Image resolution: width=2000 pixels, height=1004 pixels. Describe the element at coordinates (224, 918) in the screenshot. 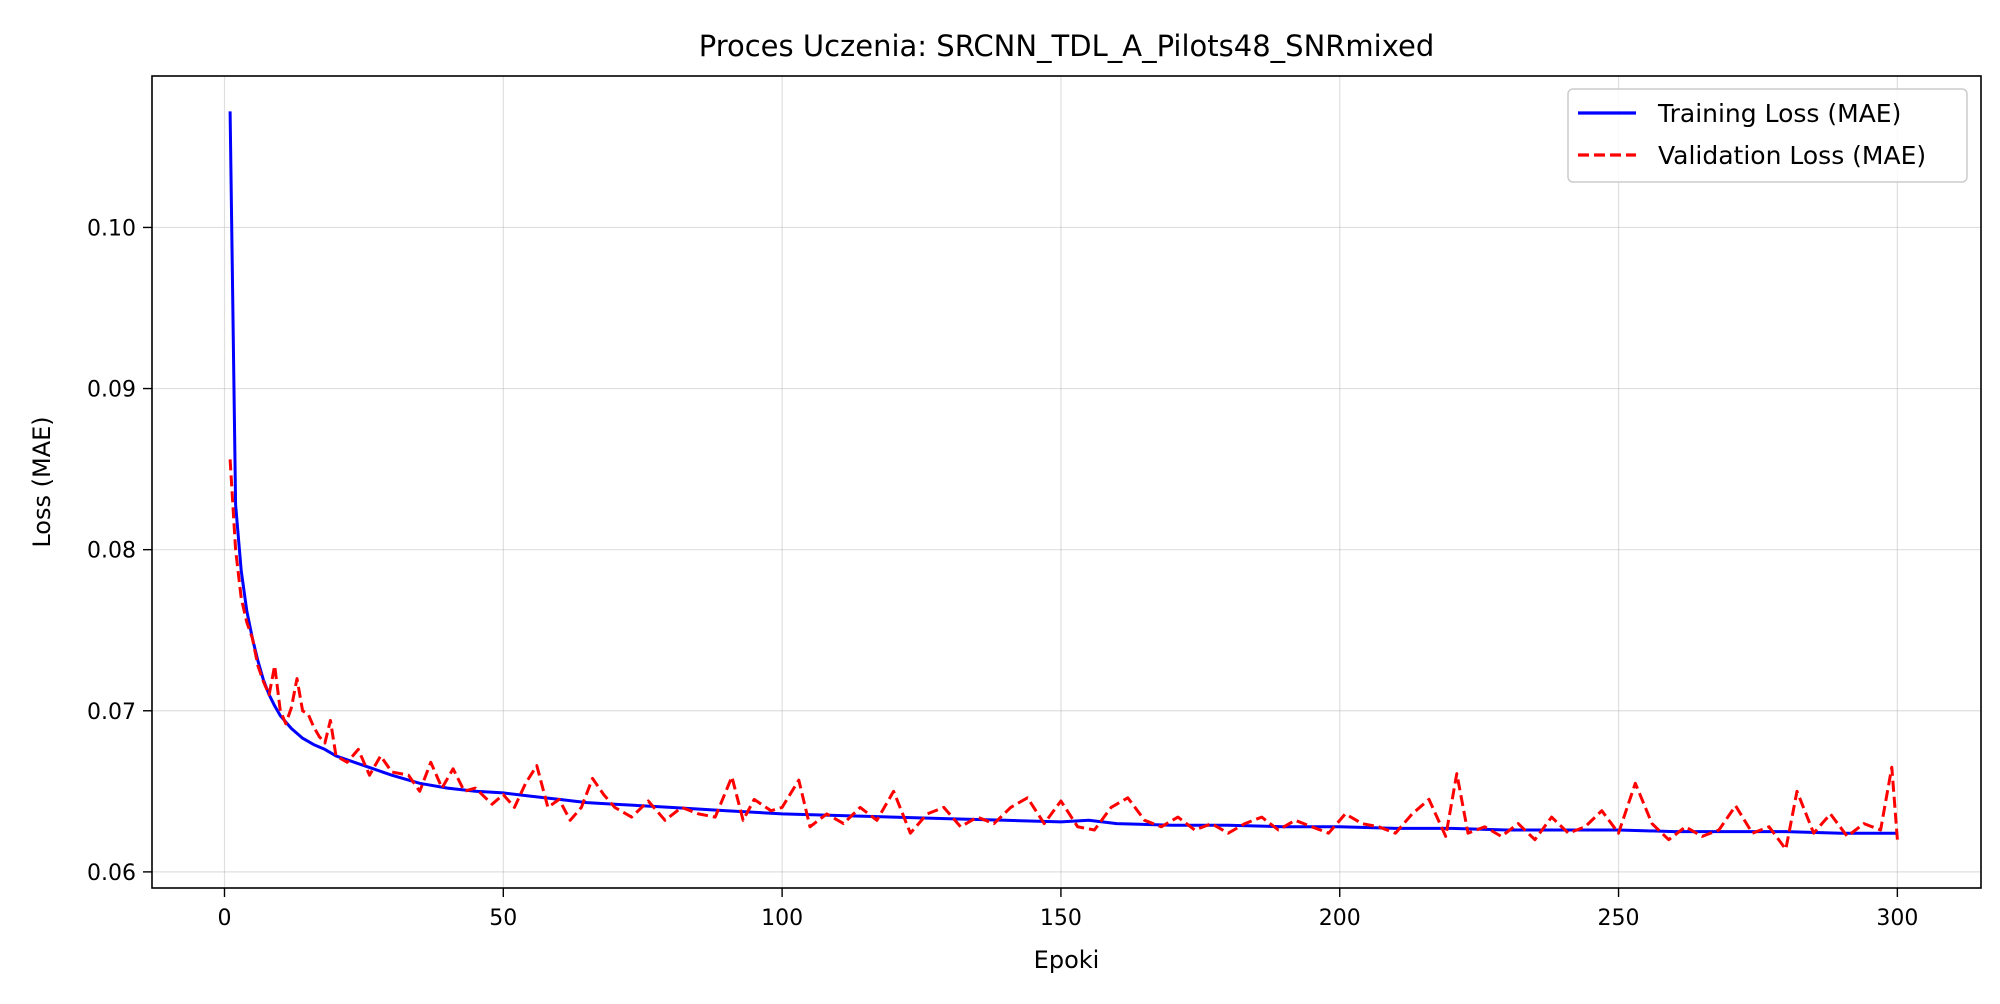

I see `x-tick-label: 0` at that location.